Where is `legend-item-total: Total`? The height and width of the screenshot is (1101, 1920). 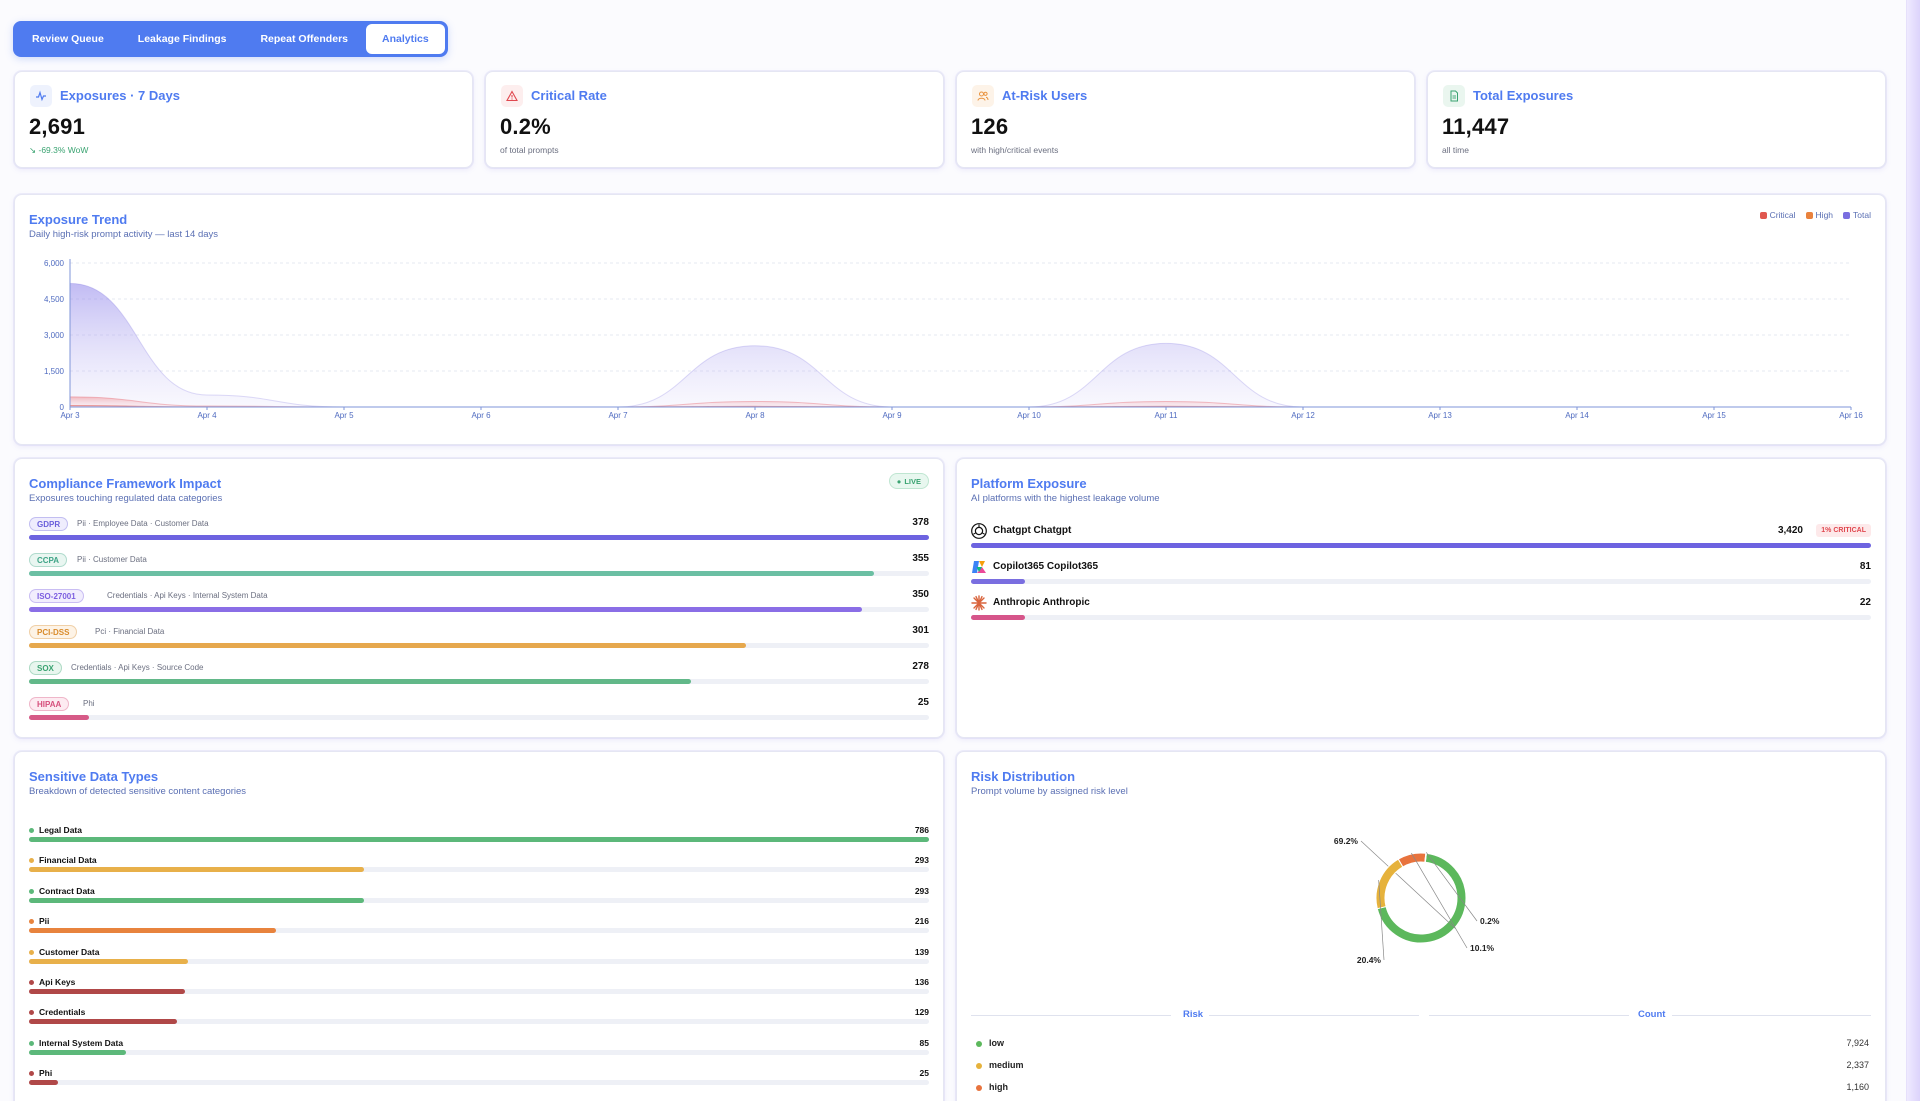 legend-item-total: Total is located at coordinates (1857, 215).